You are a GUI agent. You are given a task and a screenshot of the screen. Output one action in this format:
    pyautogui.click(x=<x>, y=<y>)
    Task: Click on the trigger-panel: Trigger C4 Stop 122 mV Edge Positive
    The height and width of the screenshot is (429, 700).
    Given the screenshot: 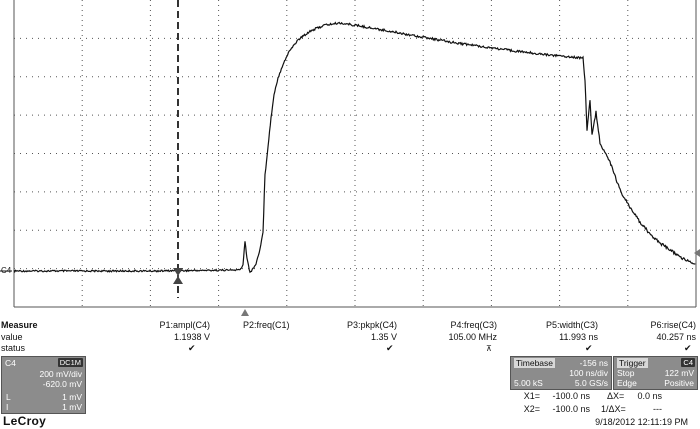 What is the action you would take?
    pyautogui.click(x=655, y=373)
    